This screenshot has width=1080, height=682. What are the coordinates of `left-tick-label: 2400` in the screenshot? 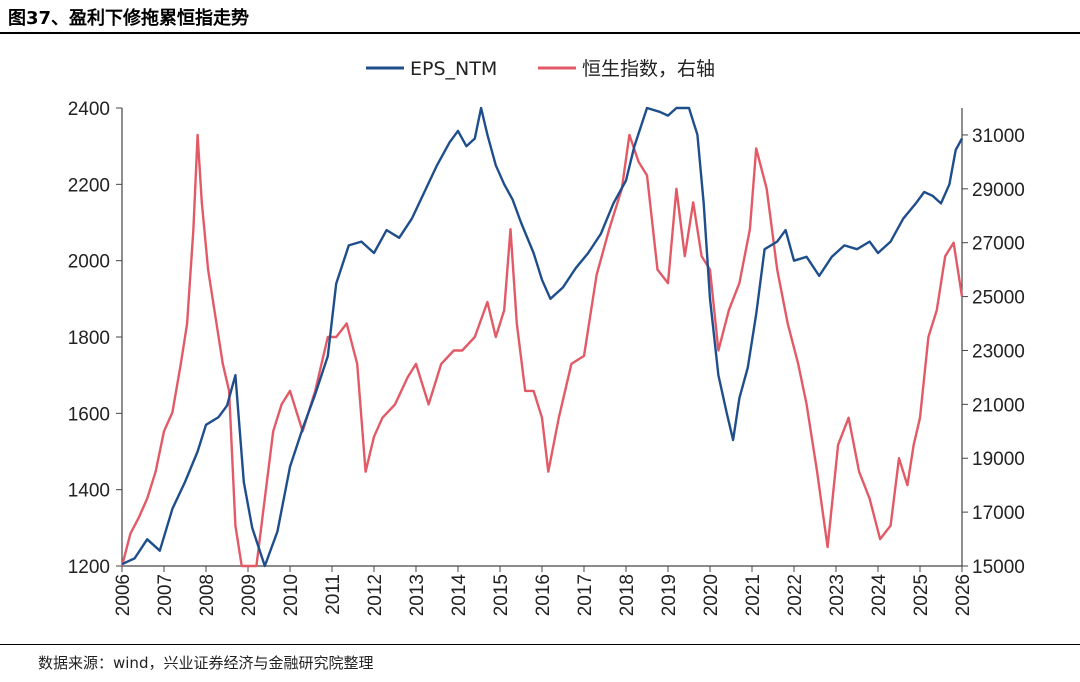 It's located at (89, 109).